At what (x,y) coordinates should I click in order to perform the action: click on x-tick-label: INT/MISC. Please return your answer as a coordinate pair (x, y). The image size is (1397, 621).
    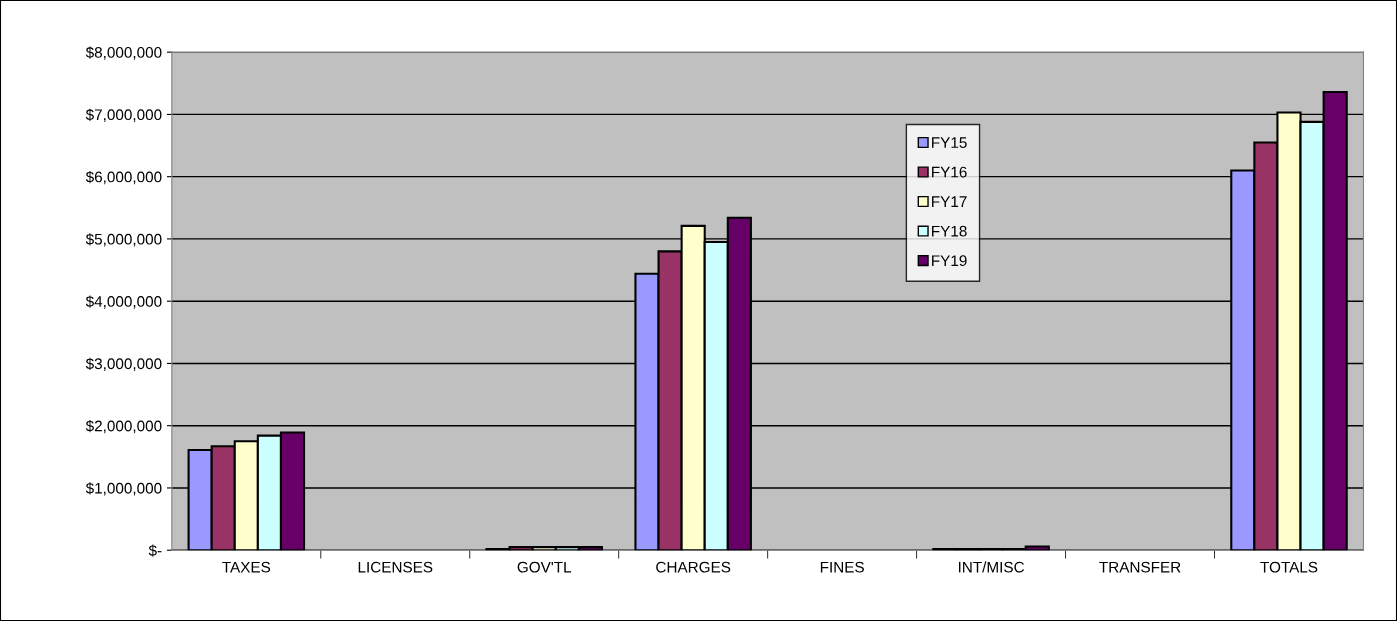
    Looking at the image, I should click on (991, 567).